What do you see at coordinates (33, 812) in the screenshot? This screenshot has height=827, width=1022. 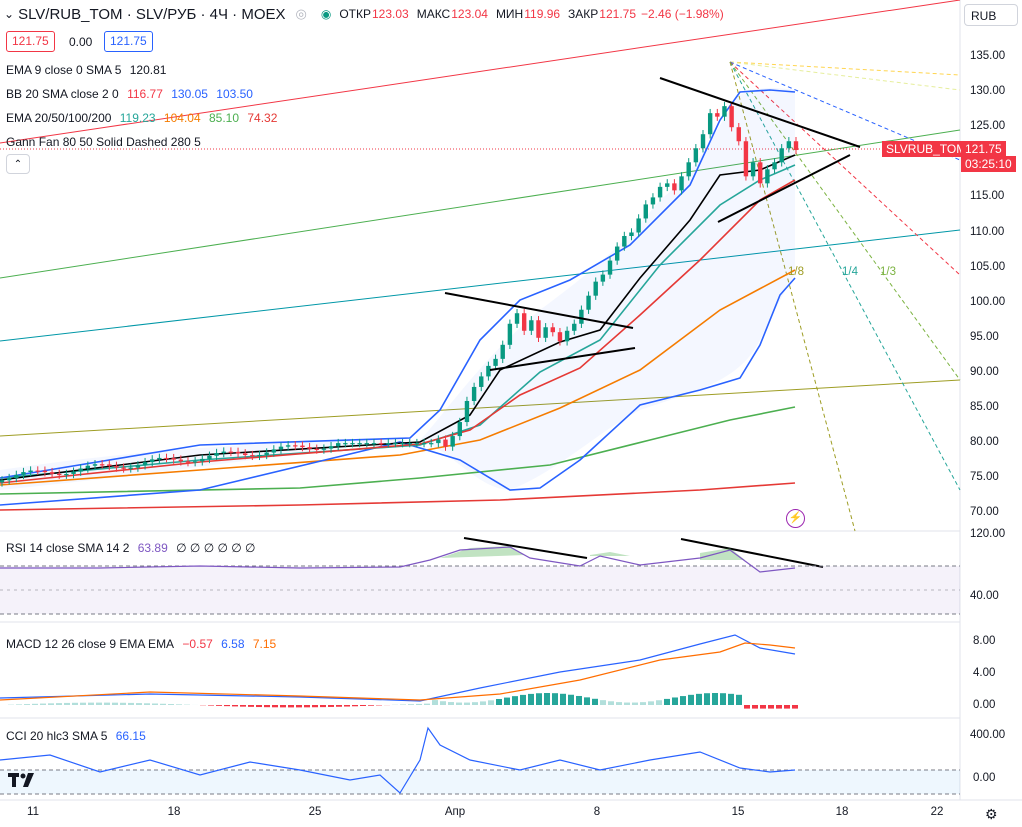 I see `time-tick: 11` at bounding box center [33, 812].